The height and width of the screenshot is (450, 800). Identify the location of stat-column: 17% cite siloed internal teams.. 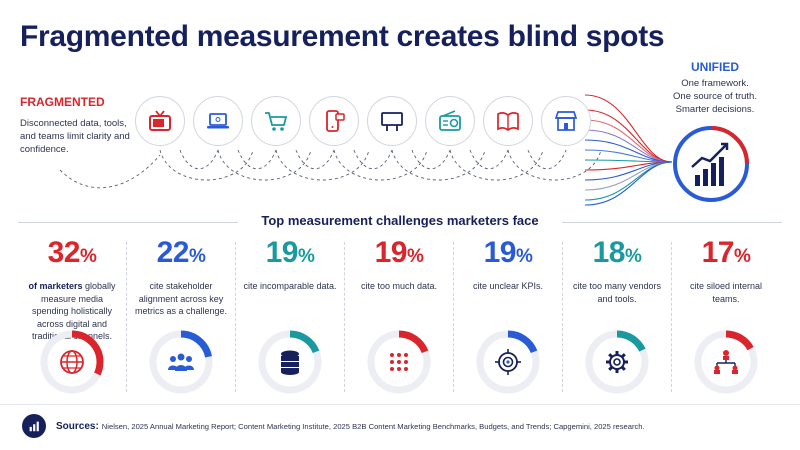
(726, 318).